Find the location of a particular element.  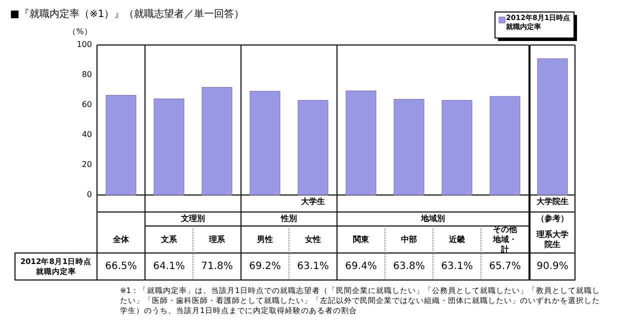

ylabel: （%） is located at coordinates (80, 32).